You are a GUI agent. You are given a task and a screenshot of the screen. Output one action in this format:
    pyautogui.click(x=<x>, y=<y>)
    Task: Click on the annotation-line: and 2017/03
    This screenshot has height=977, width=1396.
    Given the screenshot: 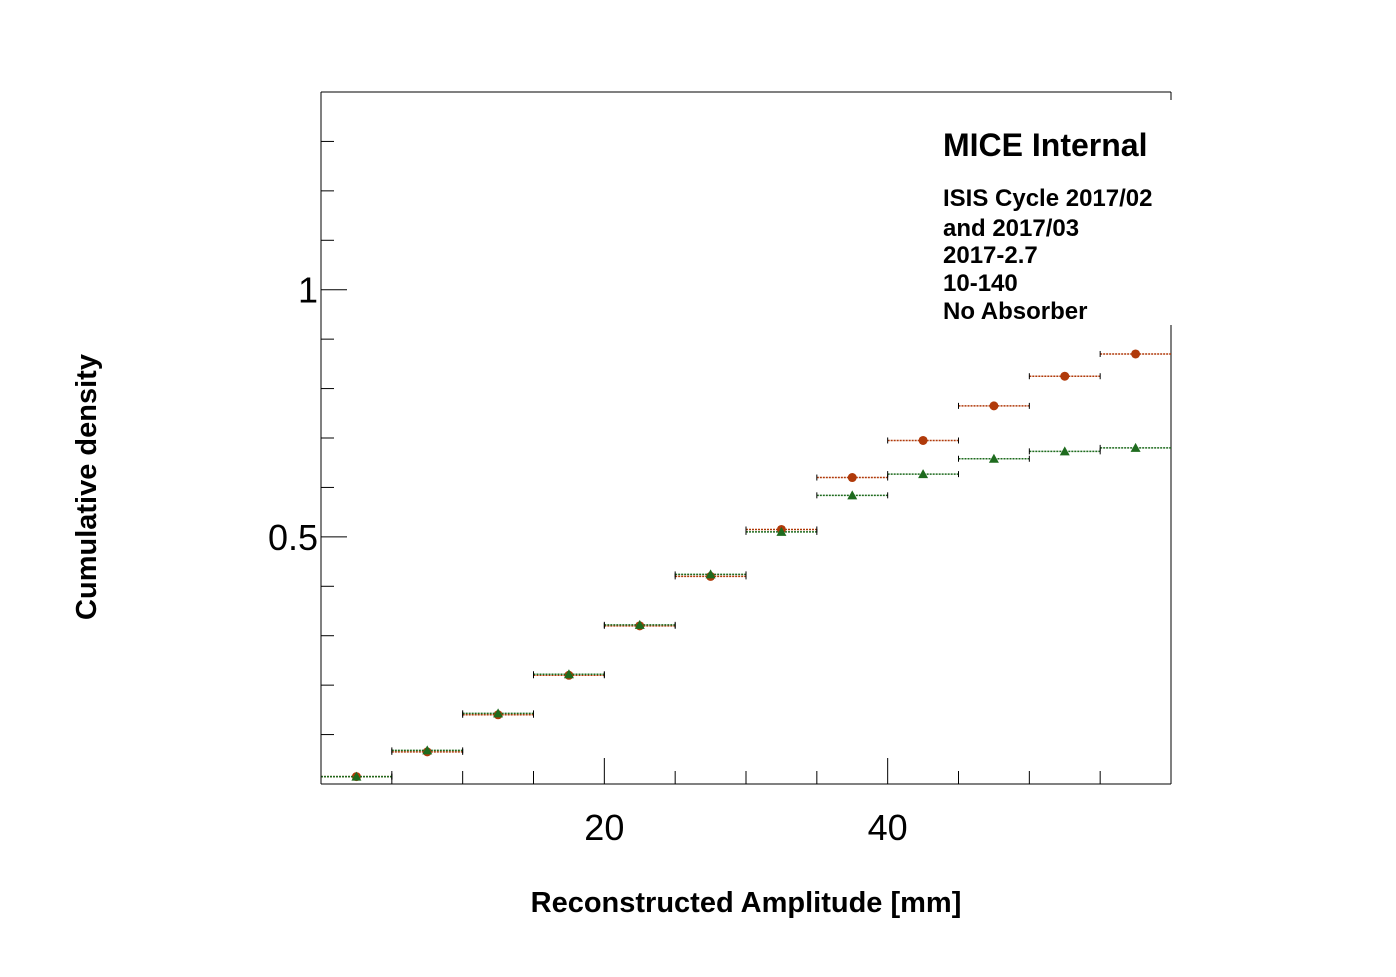 What is the action you would take?
    pyautogui.click(x=1011, y=228)
    